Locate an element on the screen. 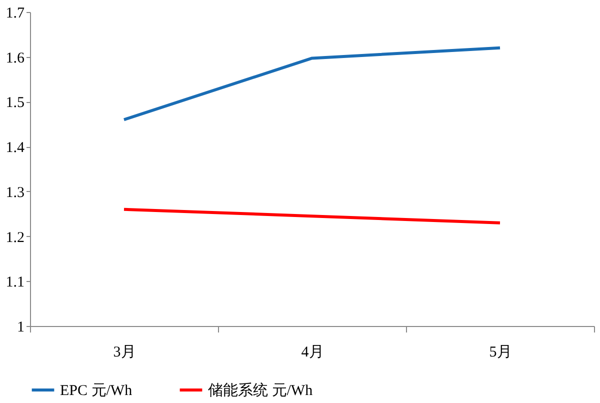 The height and width of the screenshot is (403, 600). y-tick-label: 1.3 is located at coordinates (15, 192).